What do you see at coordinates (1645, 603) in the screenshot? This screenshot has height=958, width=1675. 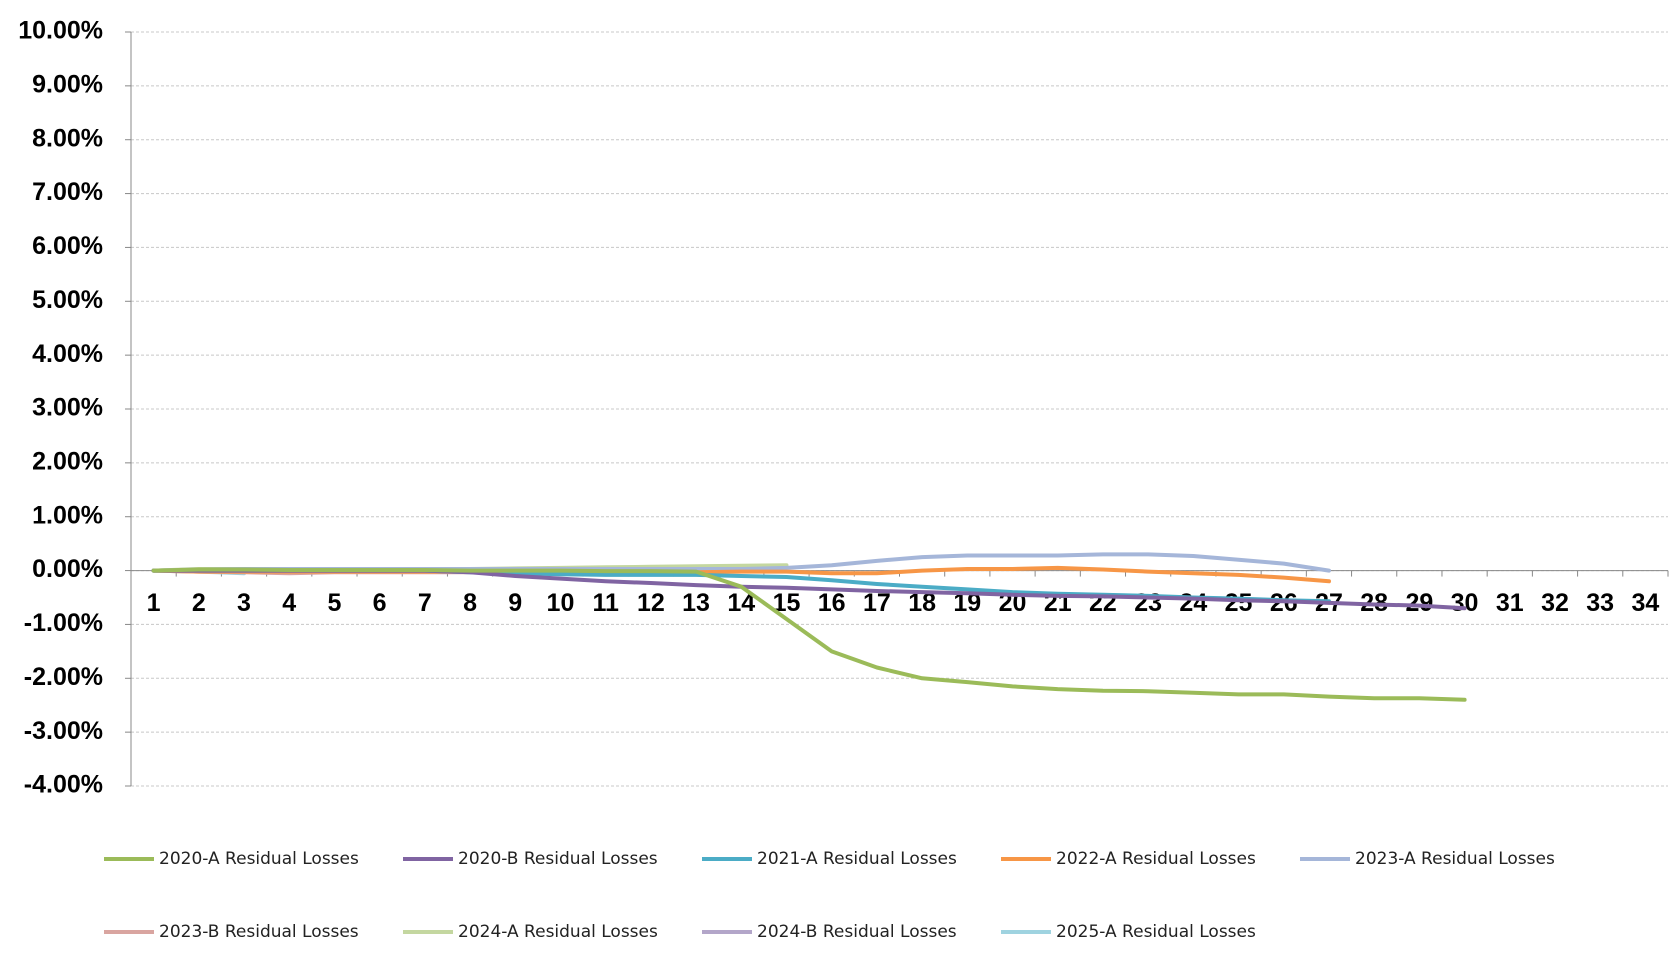 I see `x-tick-label: 34` at bounding box center [1645, 603].